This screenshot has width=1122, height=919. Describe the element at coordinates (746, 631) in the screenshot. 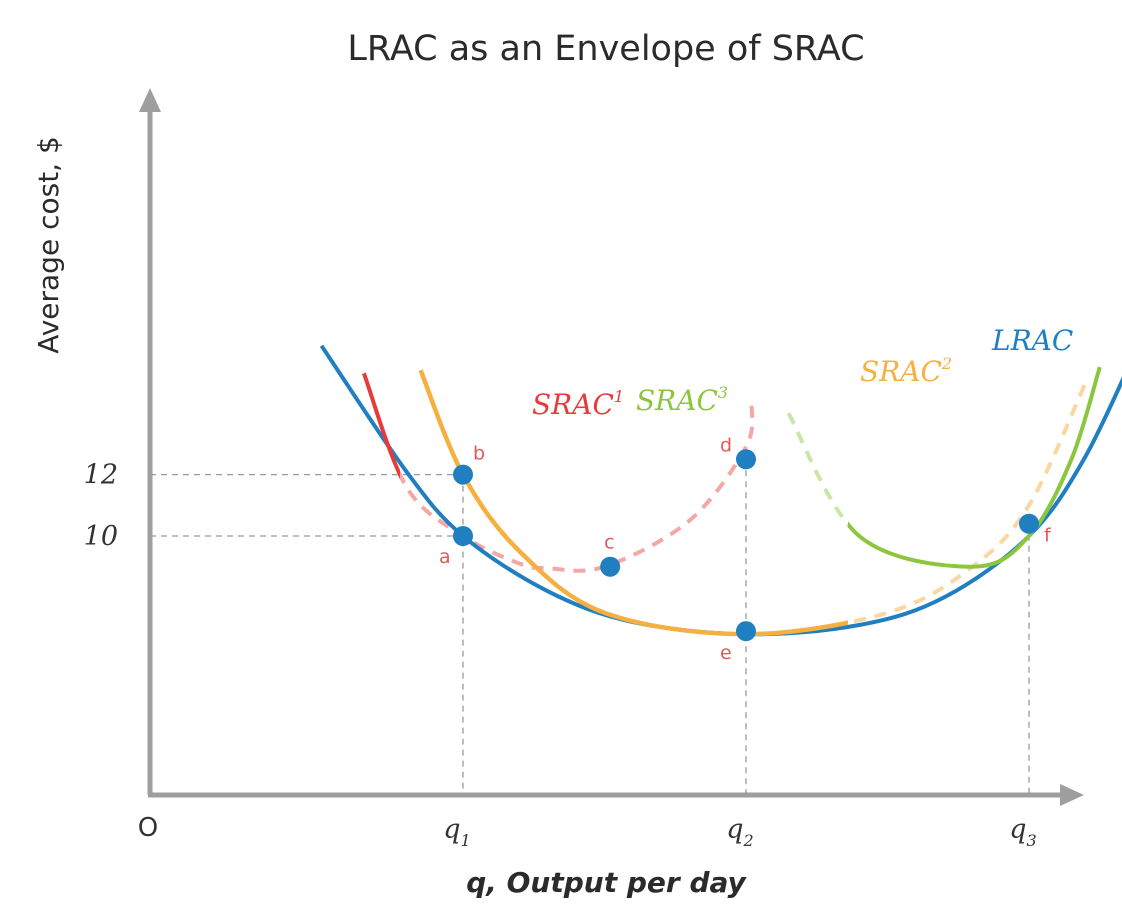

I see `point-e` at that location.